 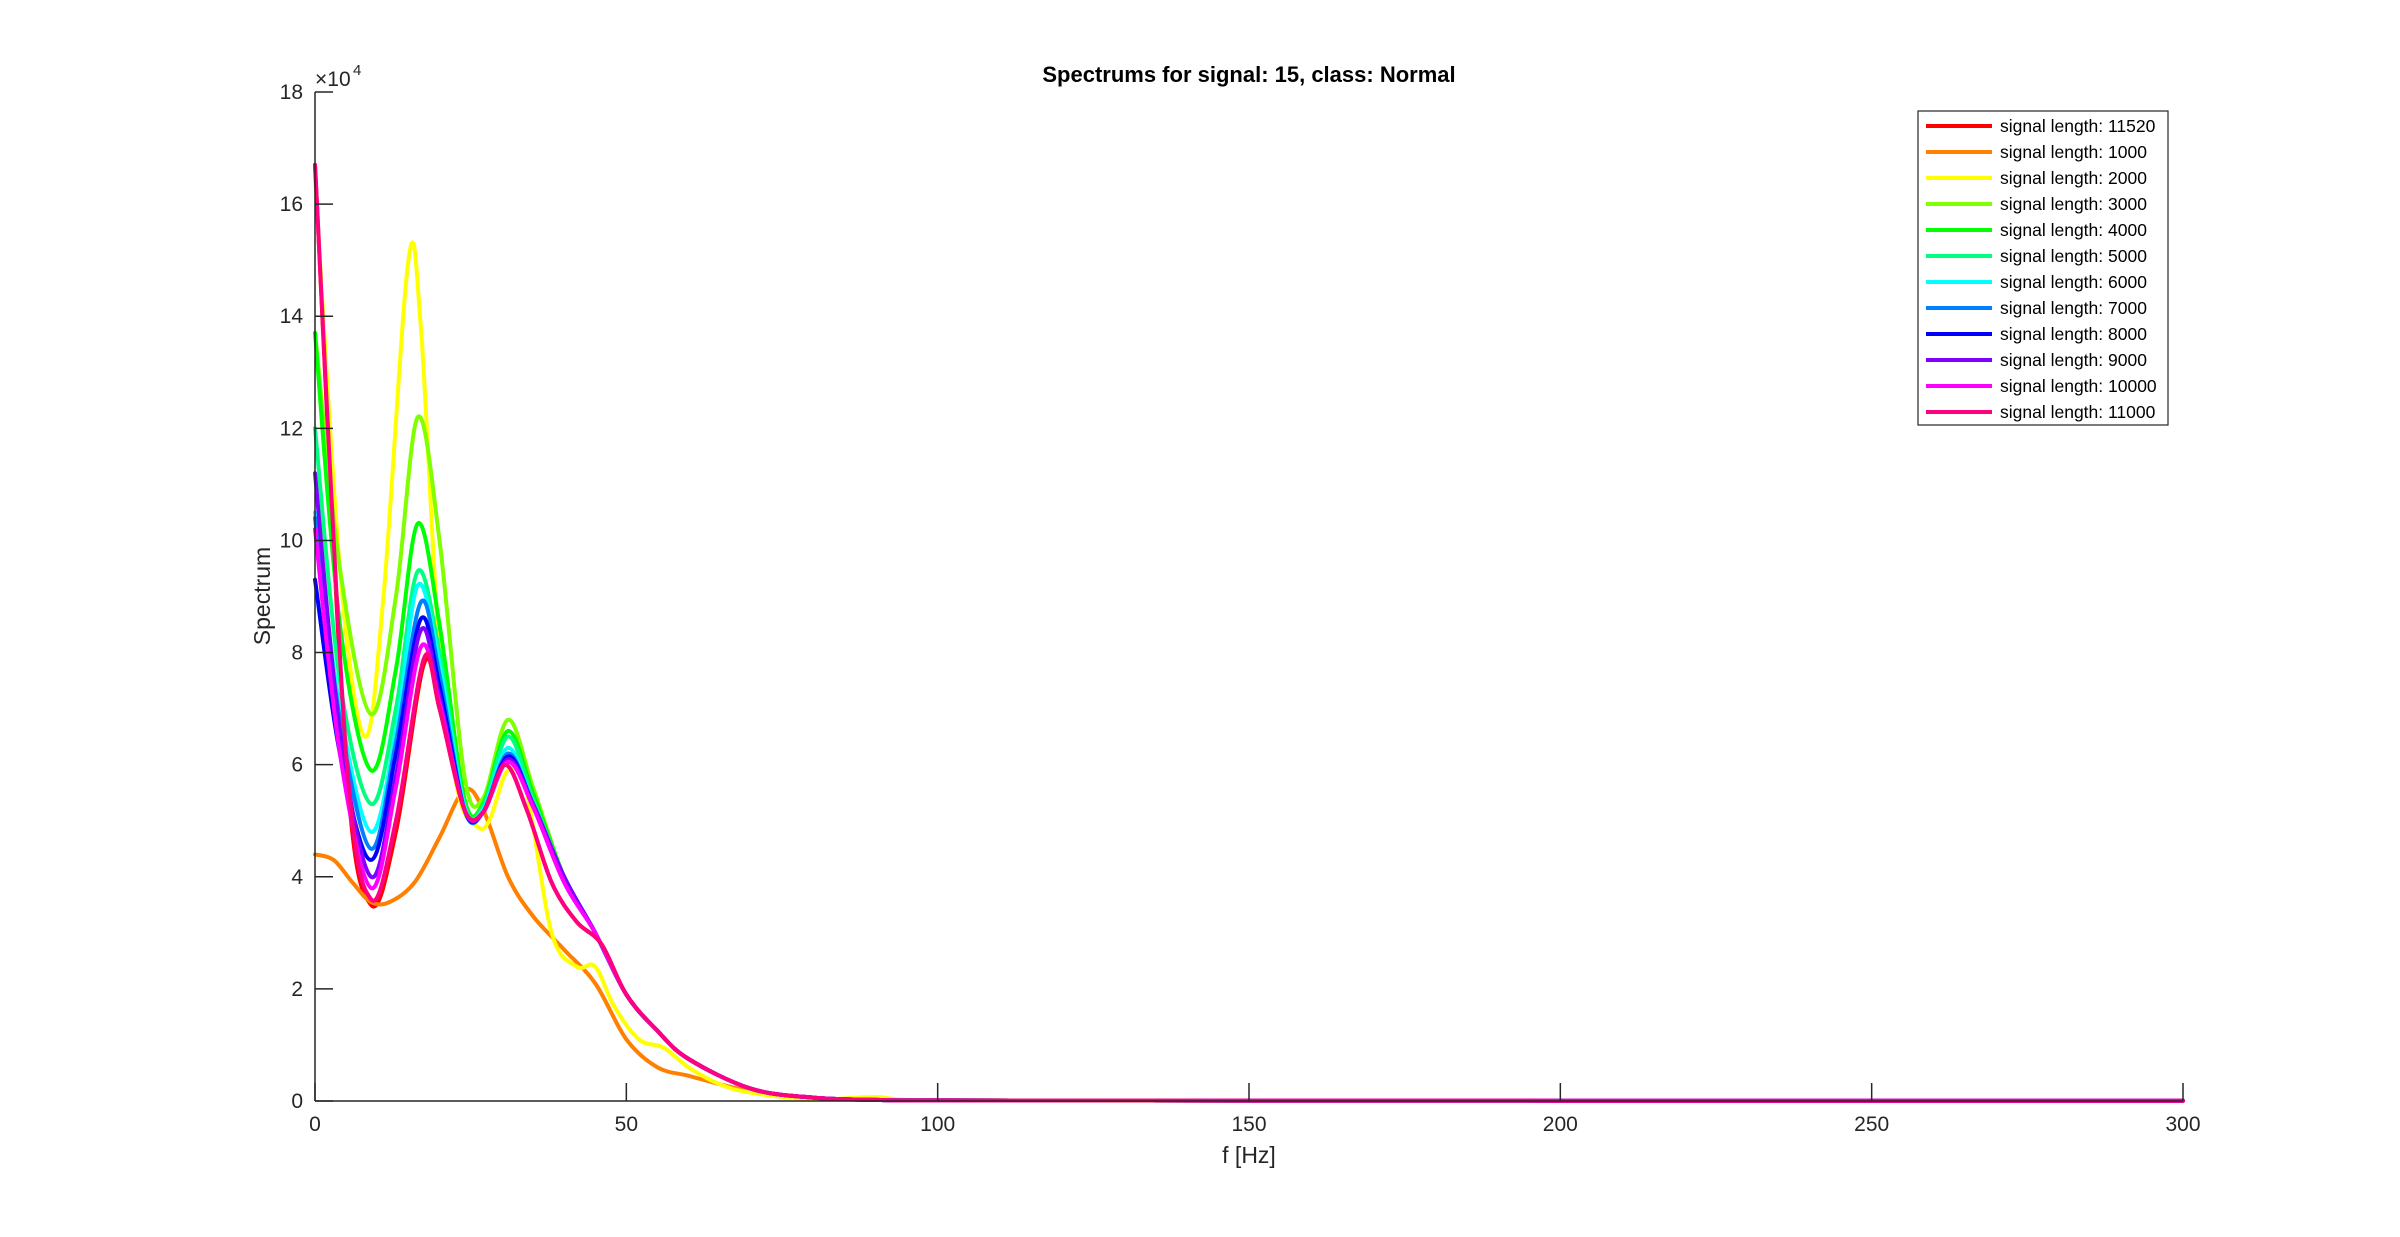 What do you see at coordinates (357, 70) in the screenshot?
I see `y-exponent-power: 4` at bounding box center [357, 70].